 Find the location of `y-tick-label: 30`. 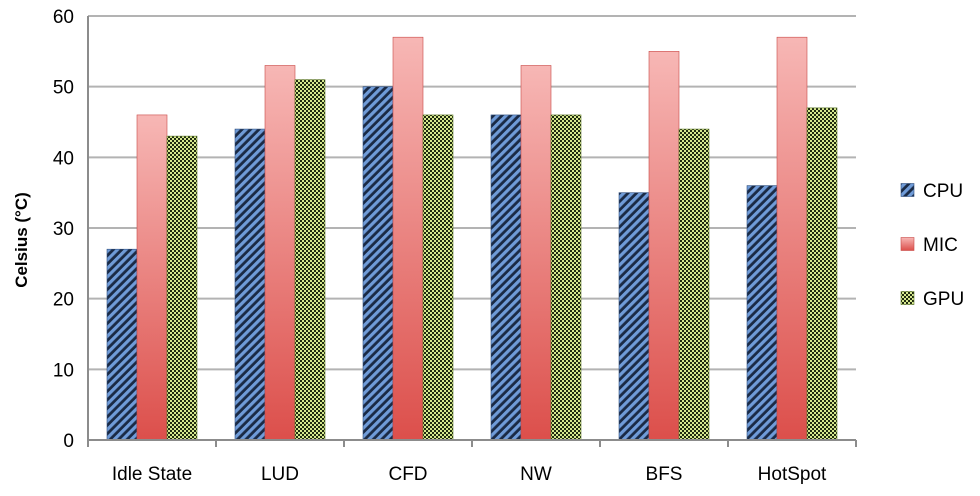

y-tick-label: 30 is located at coordinates (63, 229).